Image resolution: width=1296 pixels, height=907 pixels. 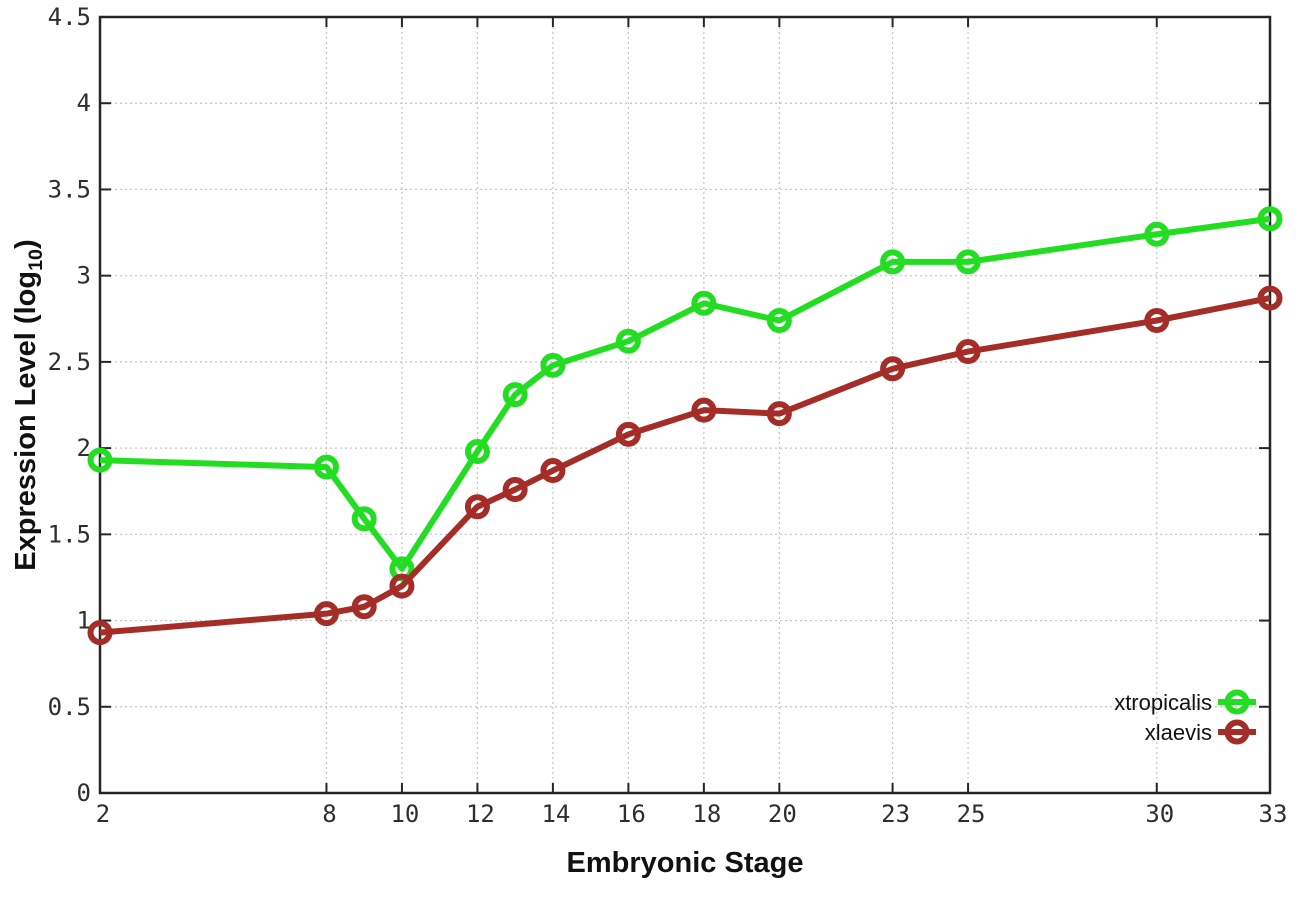 What do you see at coordinates (69, 405) in the screenshot?
I see `y-tick-labels: 0 0.5 1 1.5 2 2.5 3 3.5 4 4.5` at bounding box center [69, 405].